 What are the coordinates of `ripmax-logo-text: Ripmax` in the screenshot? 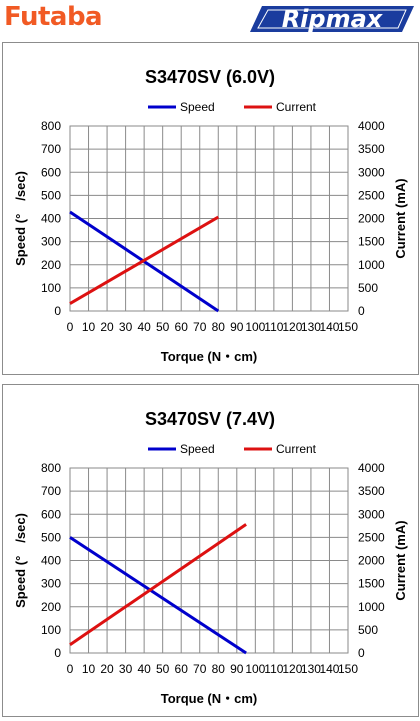 It's located at (332, 19).